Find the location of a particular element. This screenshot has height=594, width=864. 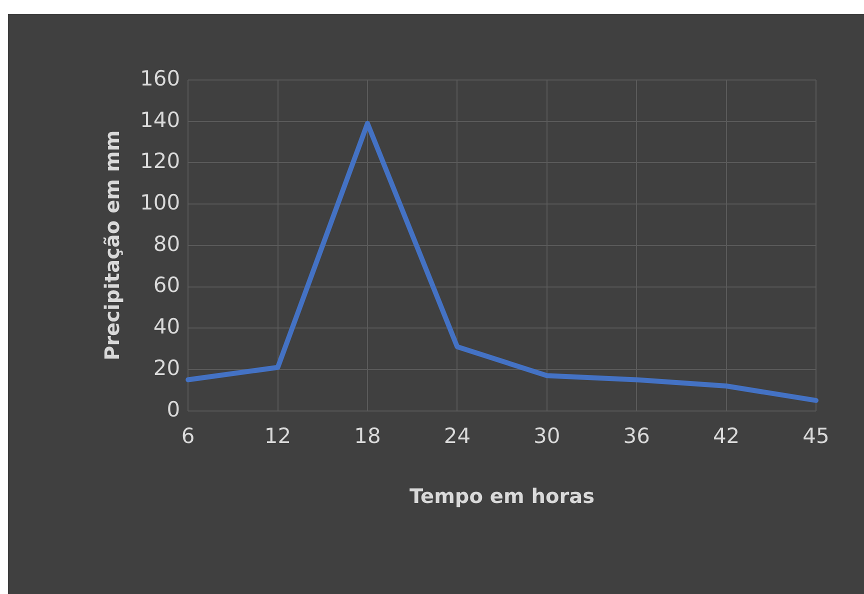

y-tick-label: 80 is located at coordinates (166, 244).